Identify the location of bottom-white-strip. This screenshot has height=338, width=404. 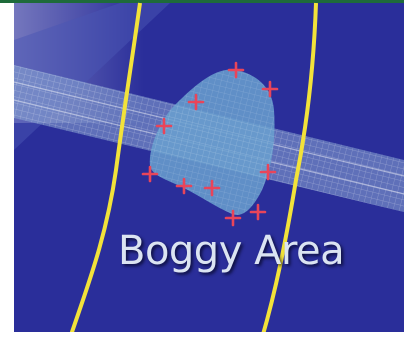
(209, 335).